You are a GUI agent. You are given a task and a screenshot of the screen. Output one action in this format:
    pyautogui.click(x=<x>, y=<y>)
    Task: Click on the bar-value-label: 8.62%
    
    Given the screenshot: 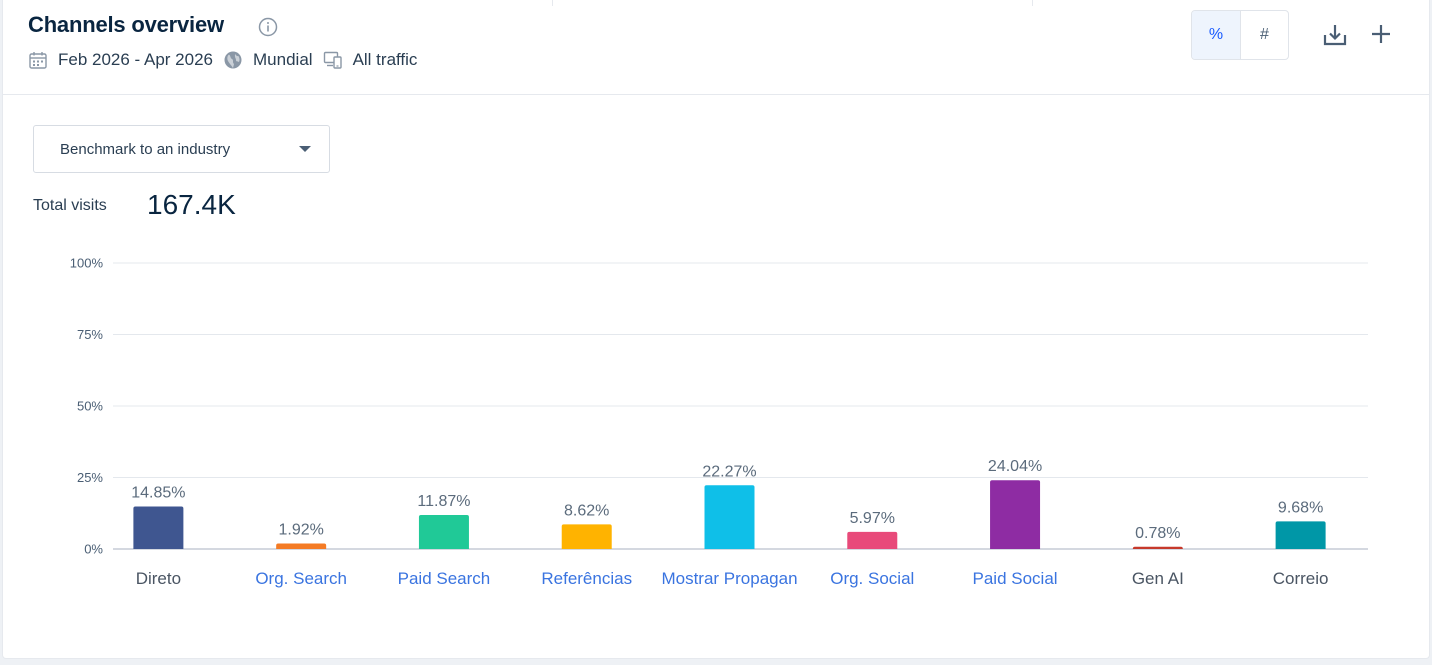 What is the action you would take?
    pyautogui.click(x=586, y=510)
    